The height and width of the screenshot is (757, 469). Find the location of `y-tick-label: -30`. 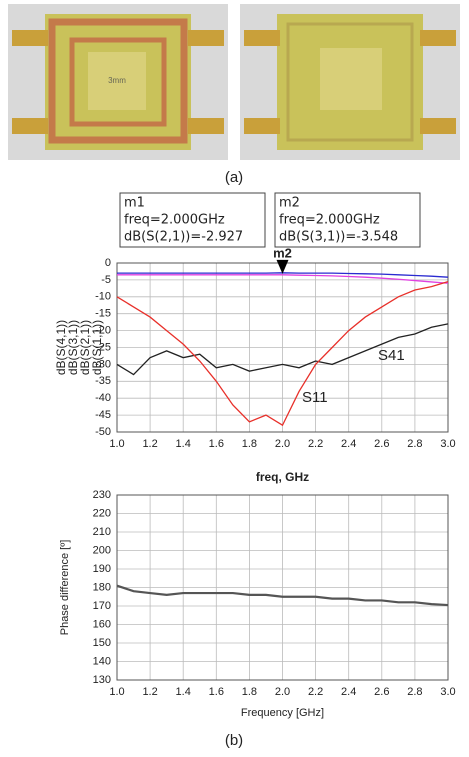

y-tick-label: -30 is located at coordinates (103, 364).